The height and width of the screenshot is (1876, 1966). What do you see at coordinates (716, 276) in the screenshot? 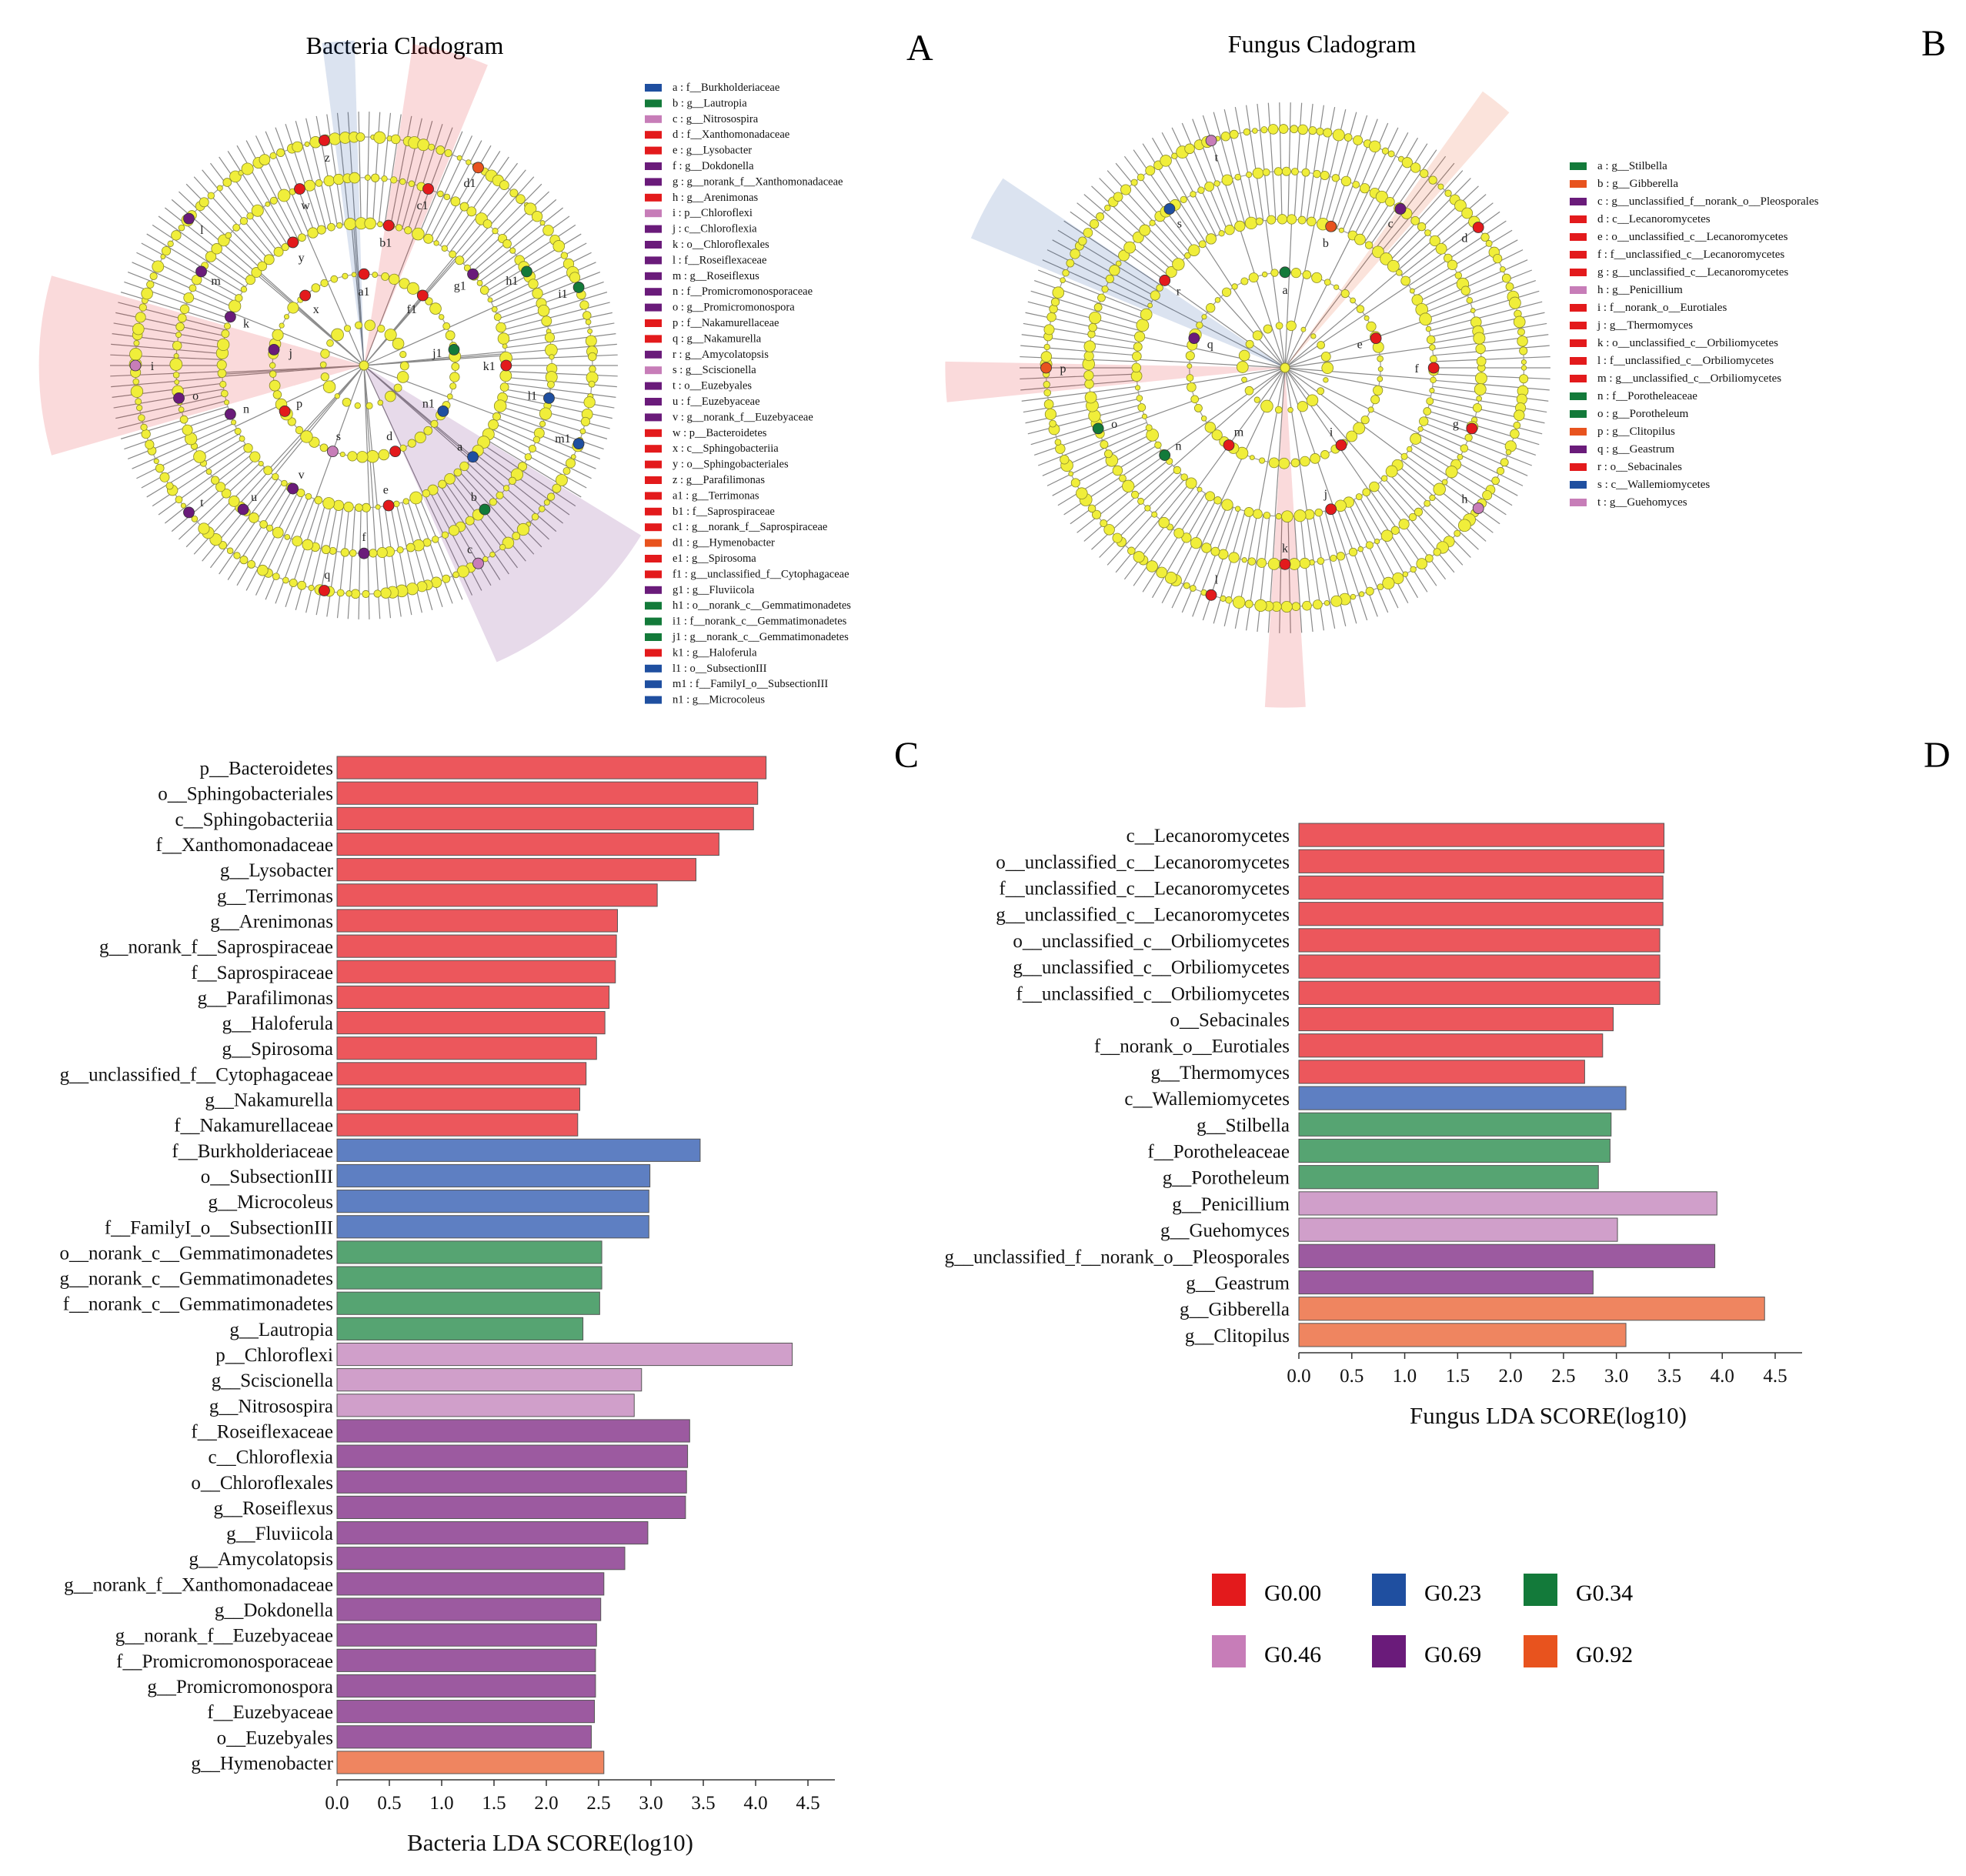
I see `legend-entry-m: m : g__Roseiflexus` at bounding box center [716, 276].